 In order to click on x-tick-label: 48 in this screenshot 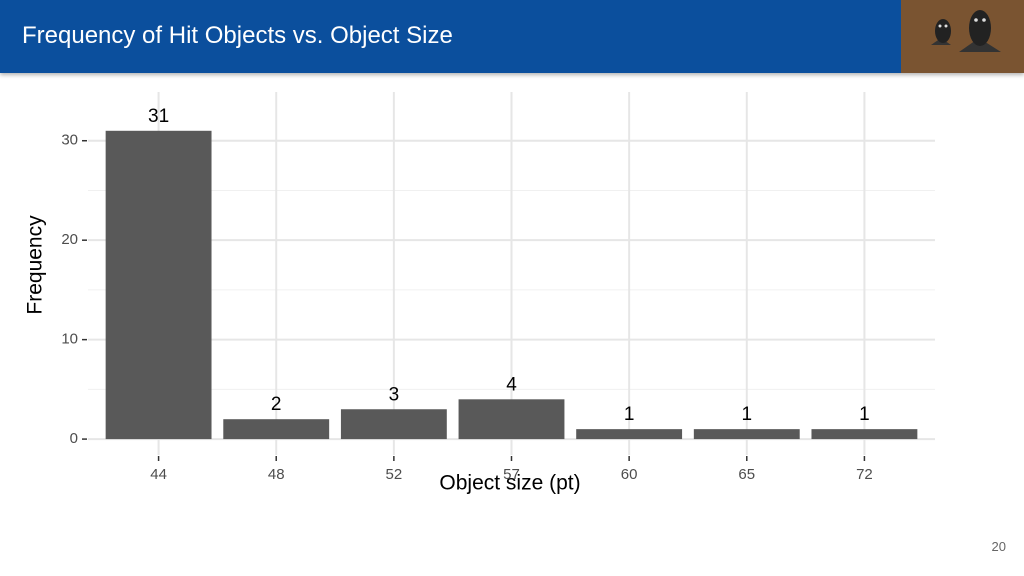, I will do `click(276, 474)`.